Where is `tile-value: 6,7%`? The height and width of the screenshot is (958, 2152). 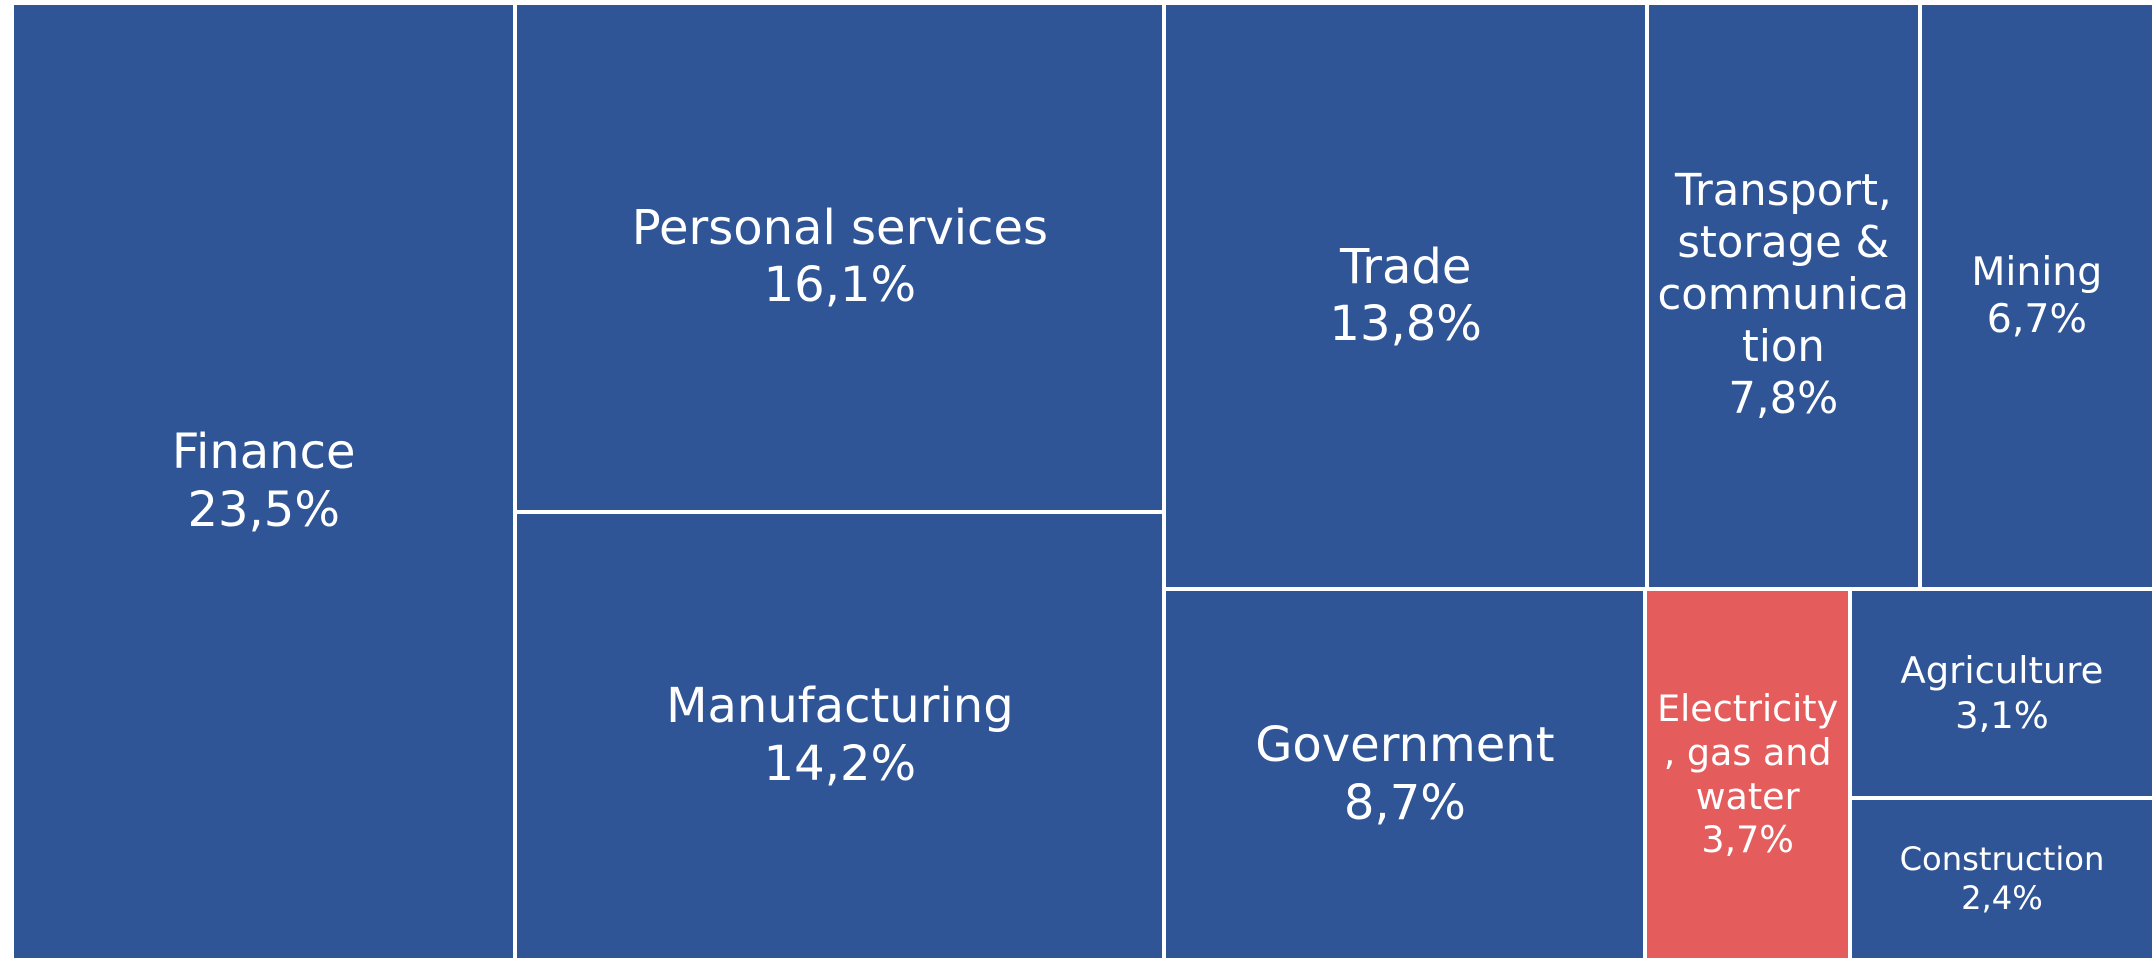
tile-value: 6,7% is located at coordinates (2036, 319).